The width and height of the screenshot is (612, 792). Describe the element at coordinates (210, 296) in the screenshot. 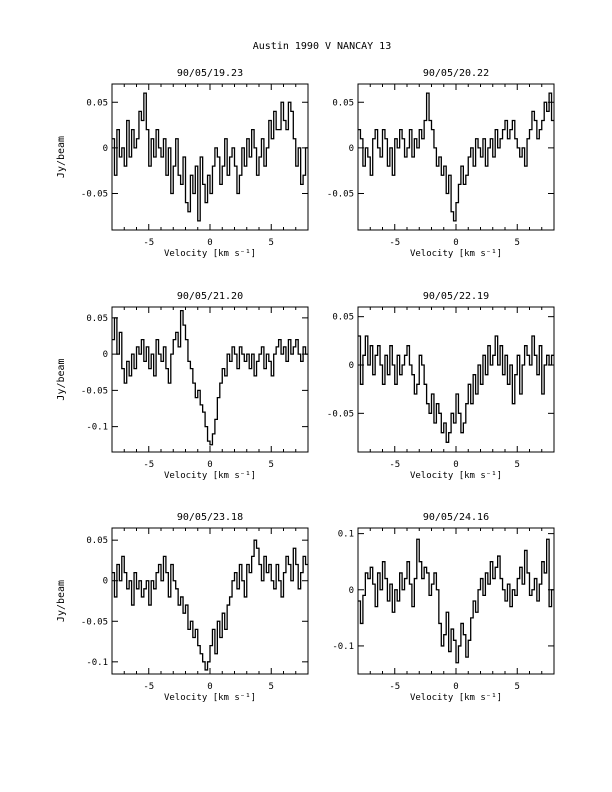

I see `panel-title: 90/05/21.20` at that location.